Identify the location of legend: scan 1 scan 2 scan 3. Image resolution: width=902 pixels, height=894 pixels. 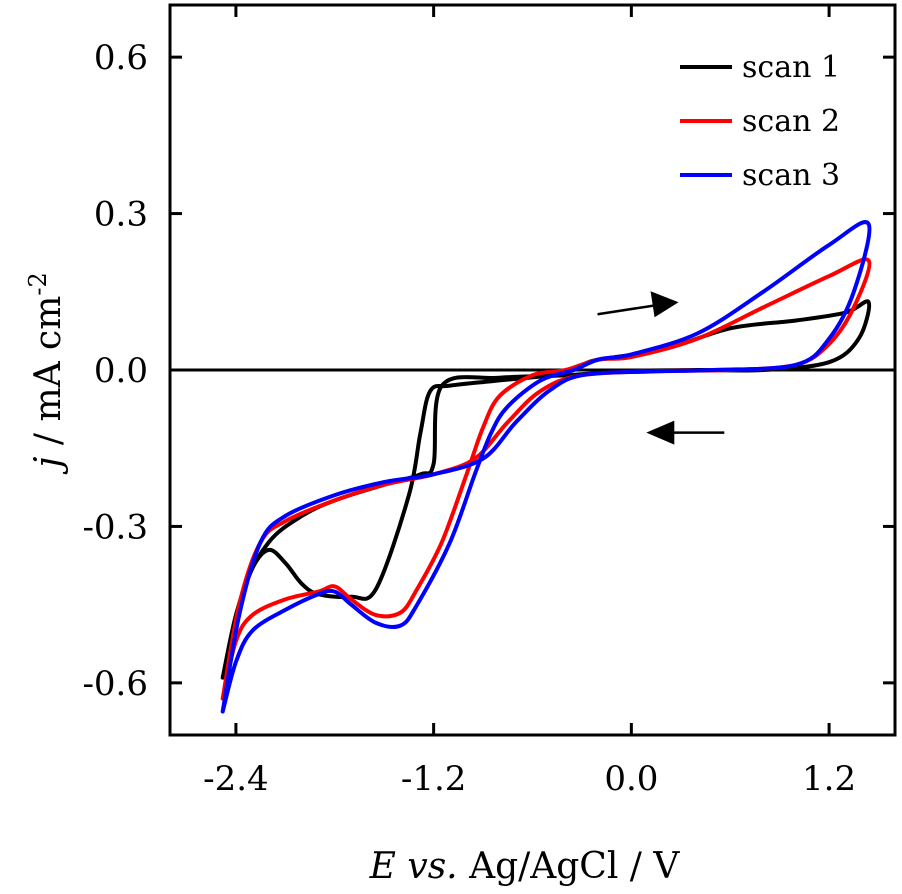
(760, 121).